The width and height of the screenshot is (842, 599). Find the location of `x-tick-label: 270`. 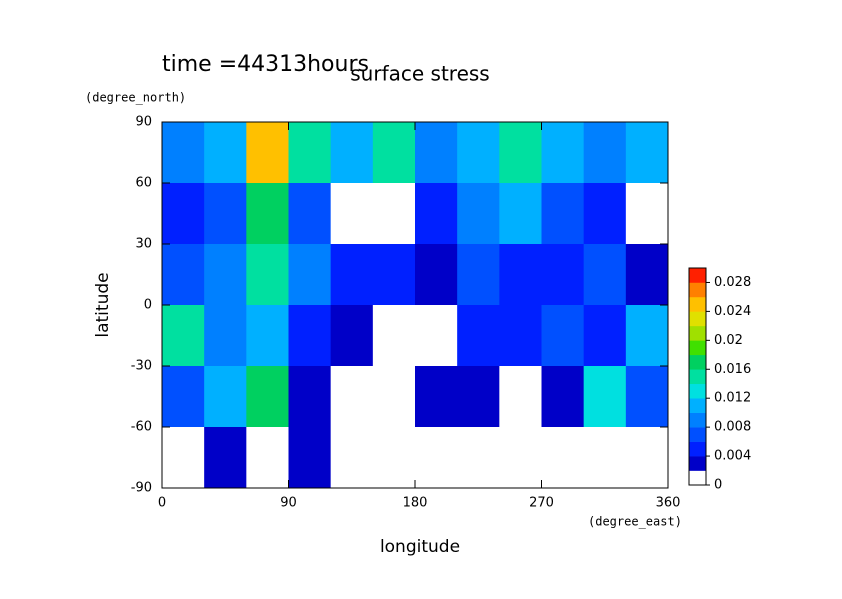

x-tick-label: 270 is located at coordinates (541, 503).